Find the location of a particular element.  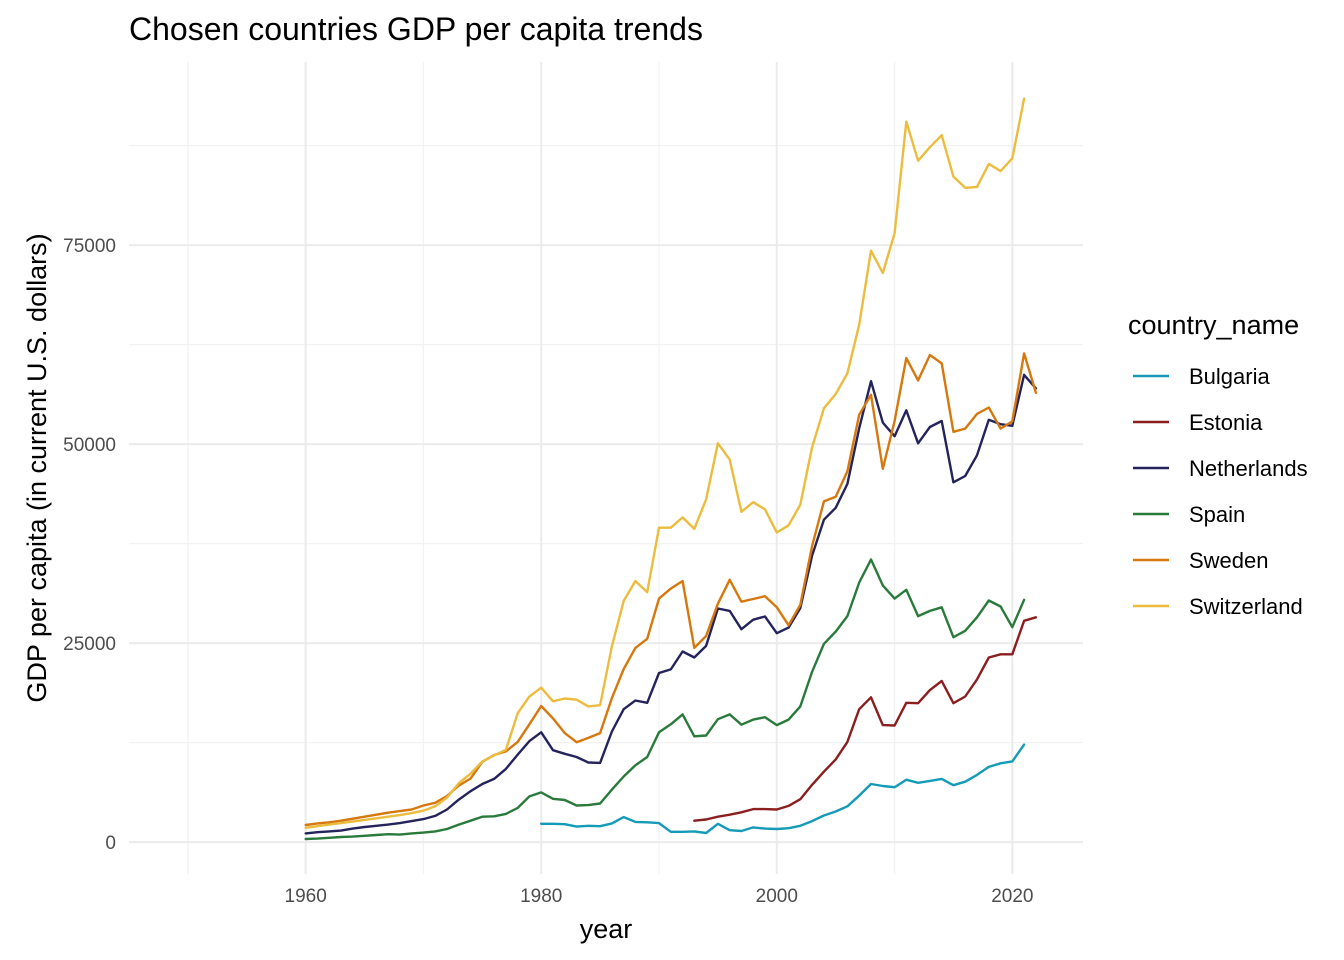

legend-item-bulgaria: Bulgaria is located at coordinates (1201, 376).